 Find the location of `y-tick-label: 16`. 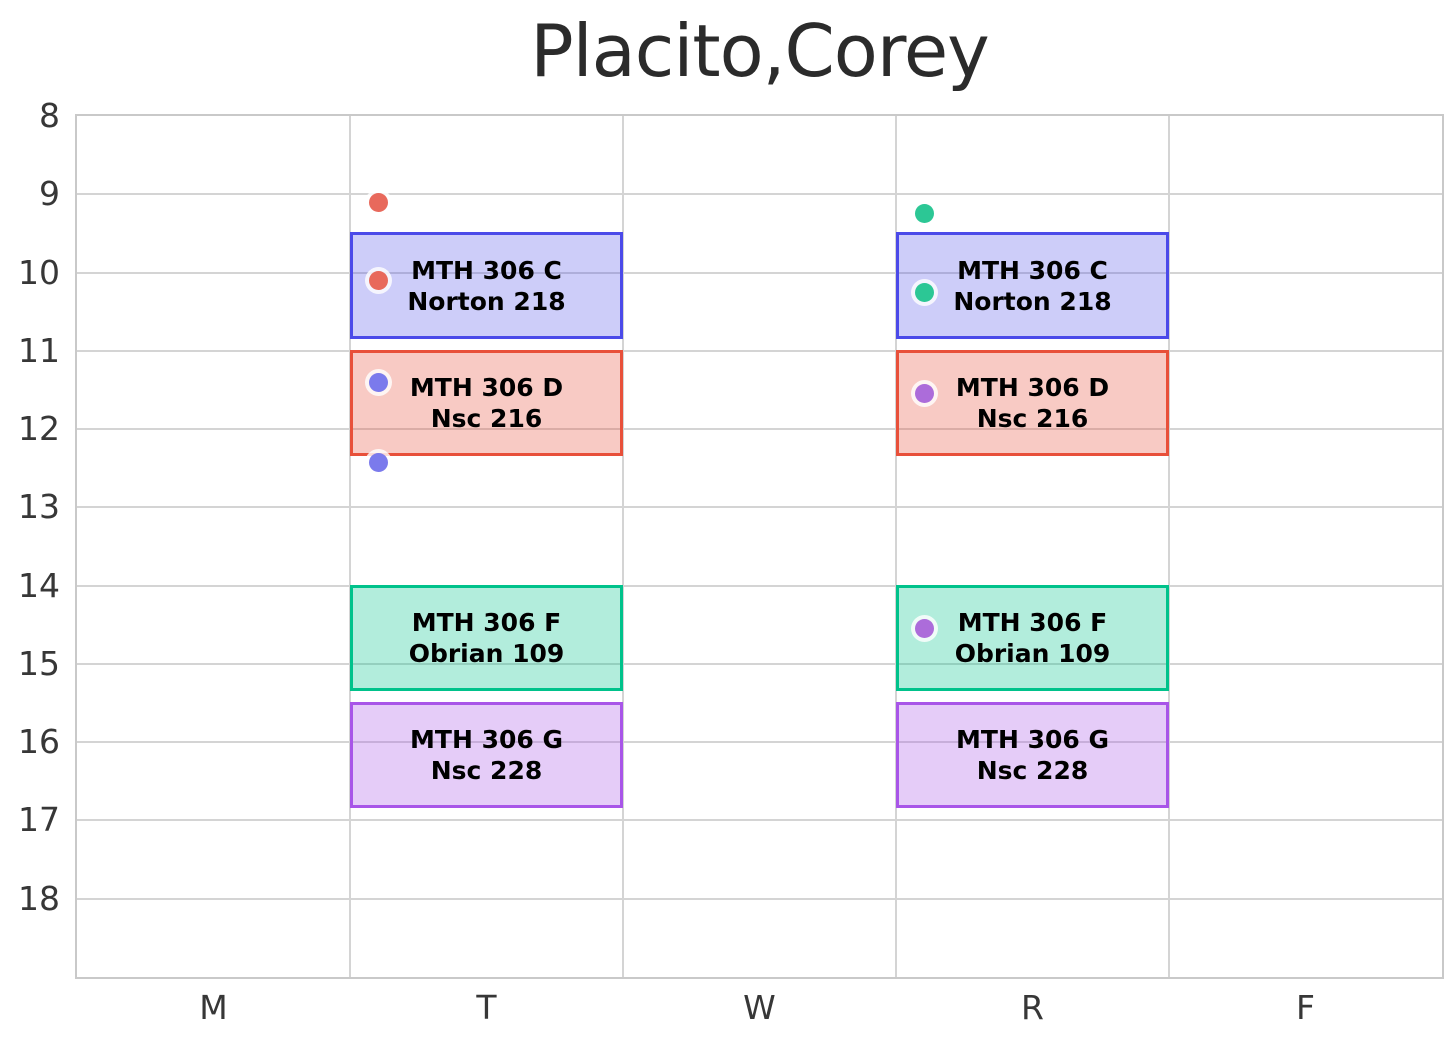

y-tick-label: 16 is located at coordinates (39, 742).